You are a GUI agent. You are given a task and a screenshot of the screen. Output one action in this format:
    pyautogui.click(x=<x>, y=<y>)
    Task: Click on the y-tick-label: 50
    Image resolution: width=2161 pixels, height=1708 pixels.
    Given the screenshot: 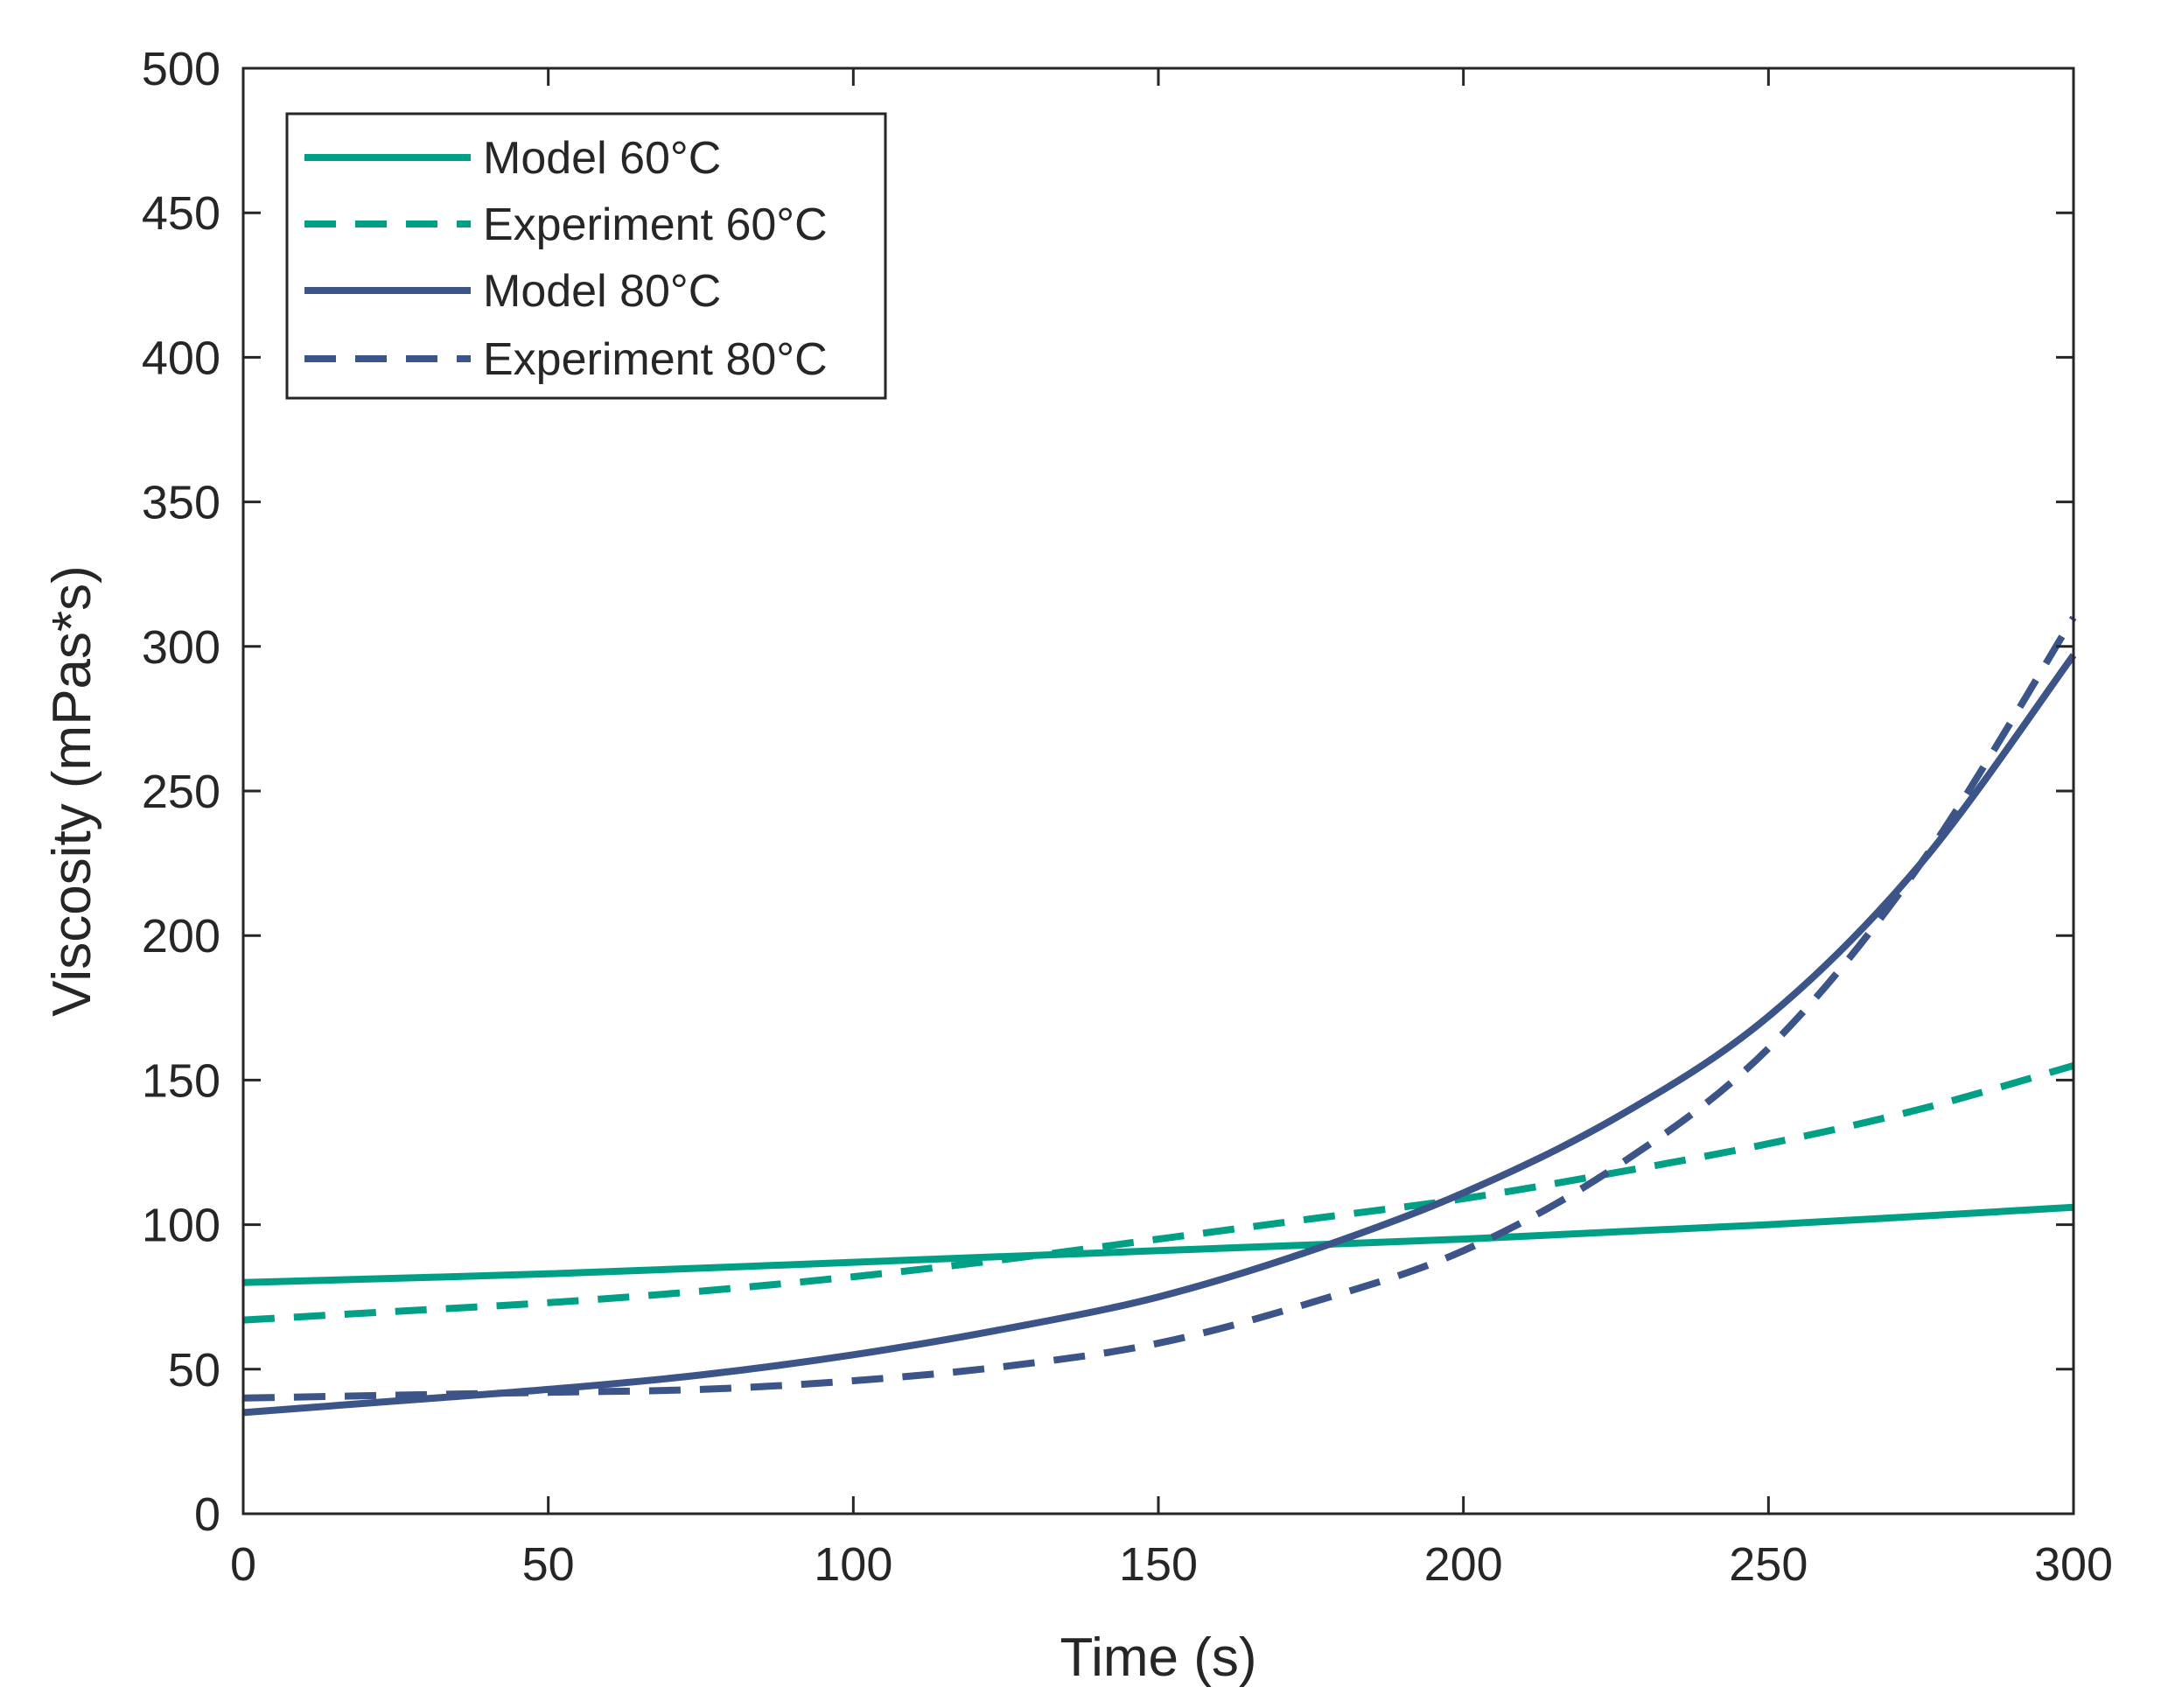 What is the action you would take?
    pyautogui.click(x=194, y=1370)
    